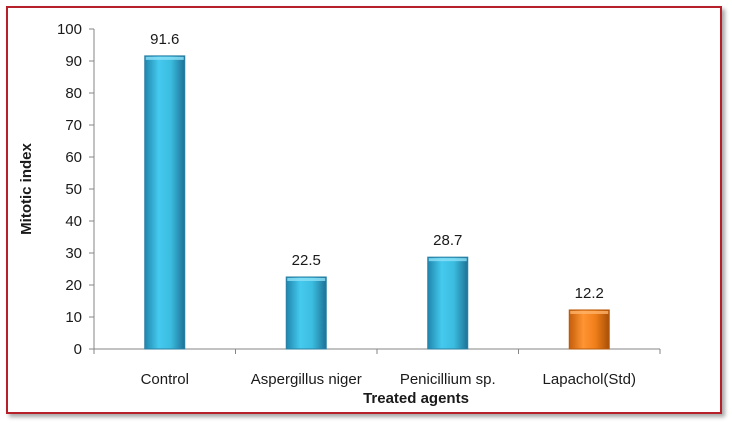  I want to click on y-axis-title: Mitotic index, so click(26, 189).